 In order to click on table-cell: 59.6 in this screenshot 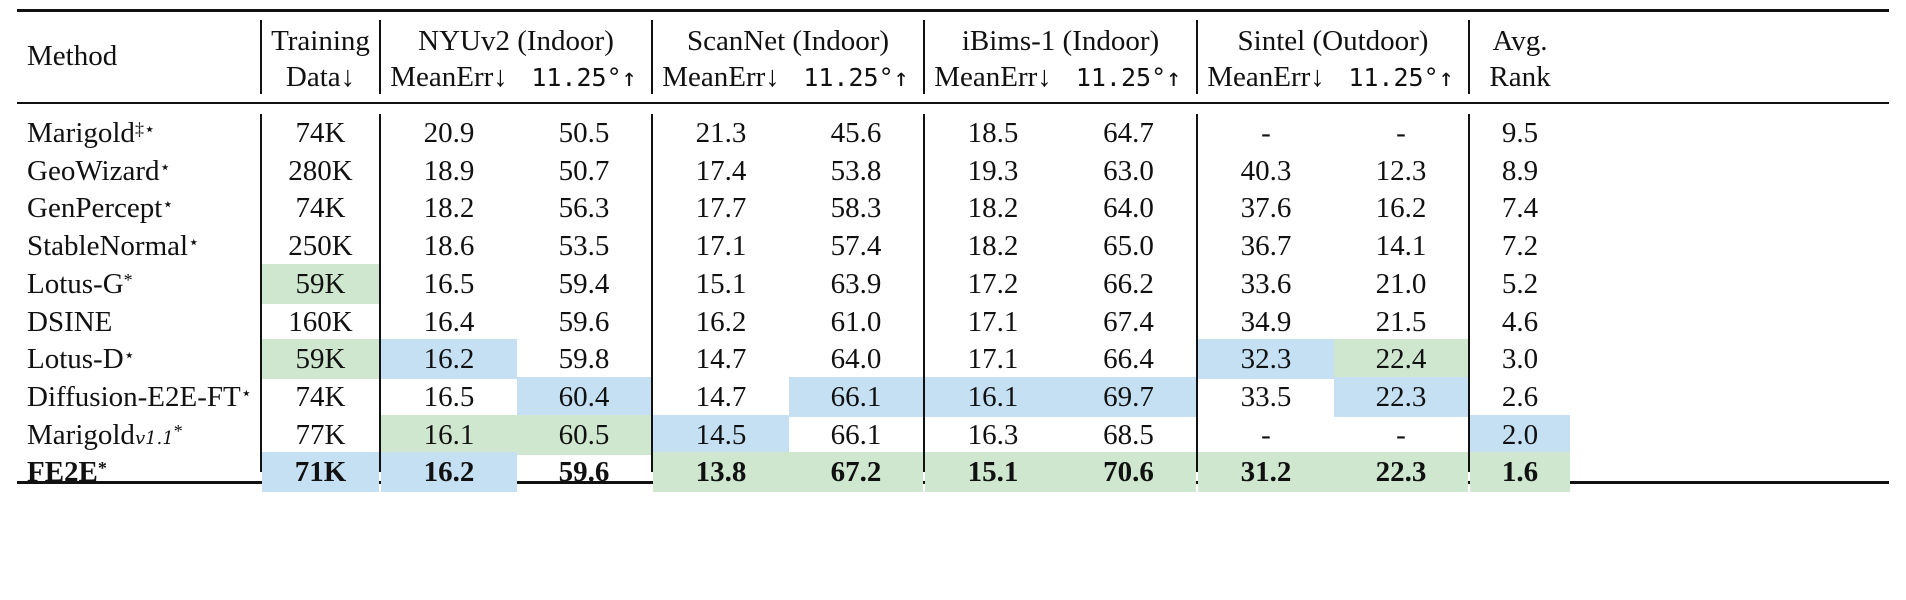, I will do `click(584, 471)`.